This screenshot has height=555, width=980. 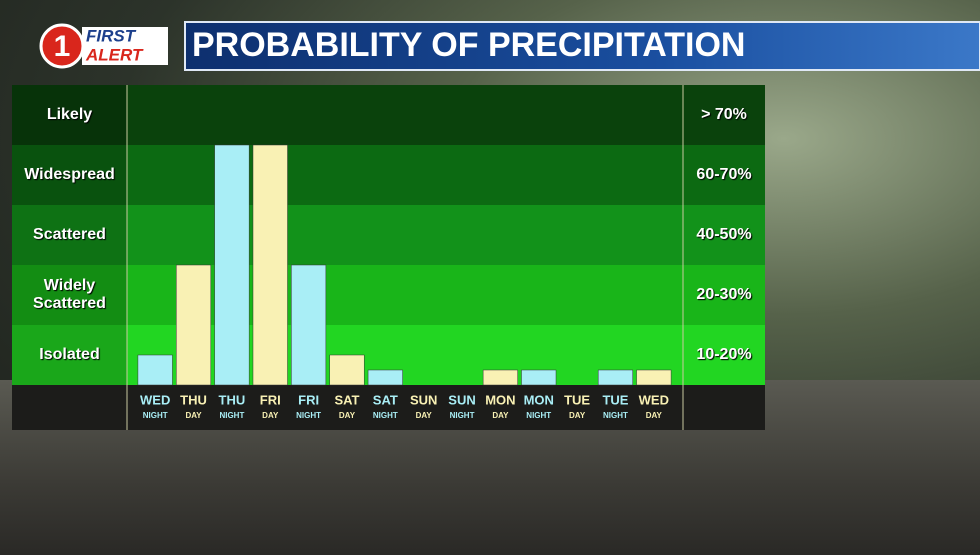 I want to click on logo-line1: FIRST, so click(x=111, y=35).